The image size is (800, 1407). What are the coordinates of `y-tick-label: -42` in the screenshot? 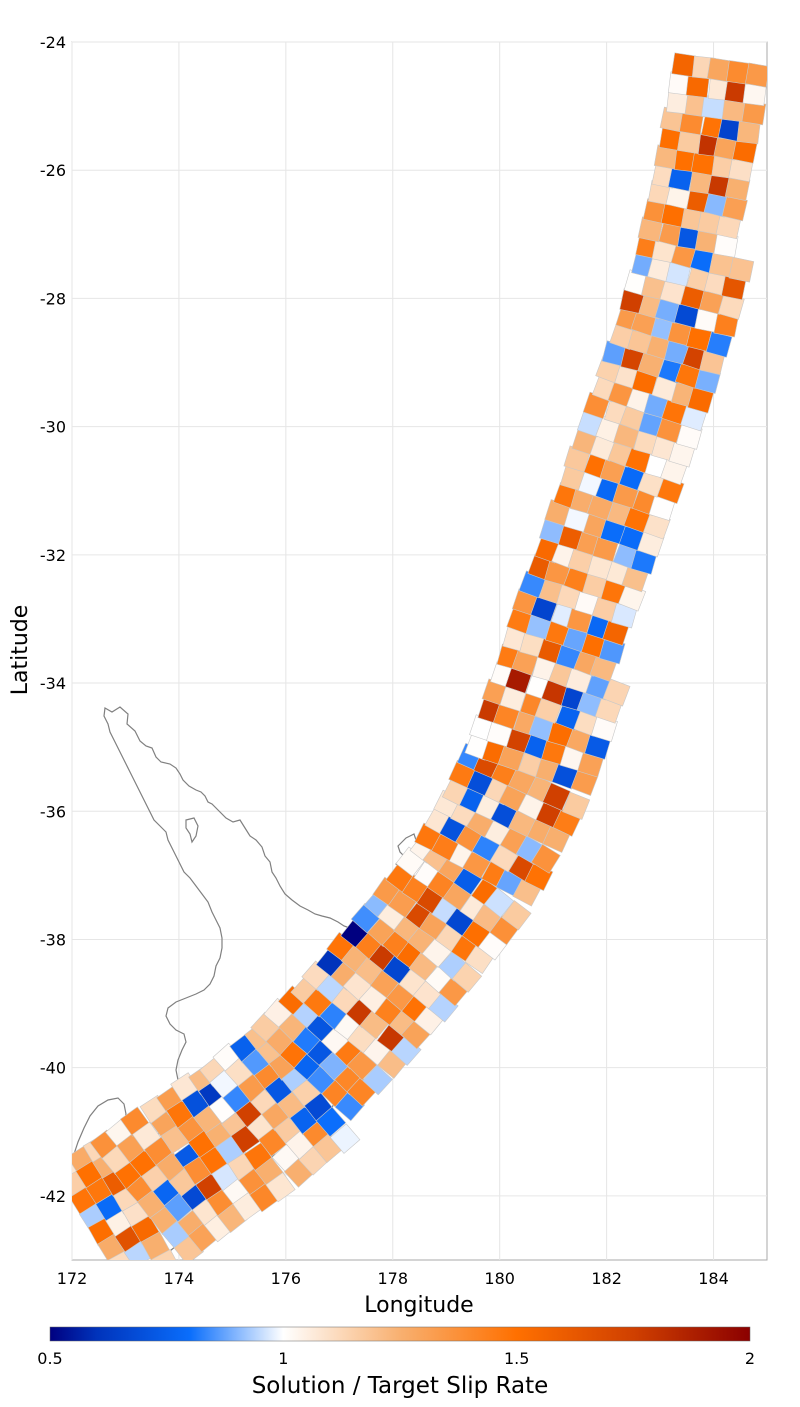 It's located at (53, 1196).